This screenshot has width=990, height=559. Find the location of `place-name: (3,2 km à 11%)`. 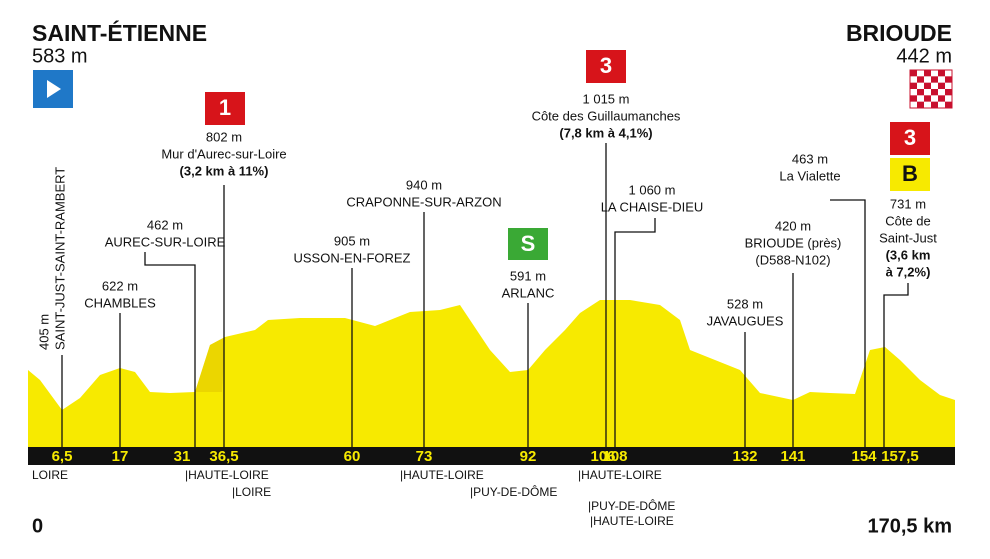

place-name: (3,2 km à 11%) is located at coordinates (224, 170).